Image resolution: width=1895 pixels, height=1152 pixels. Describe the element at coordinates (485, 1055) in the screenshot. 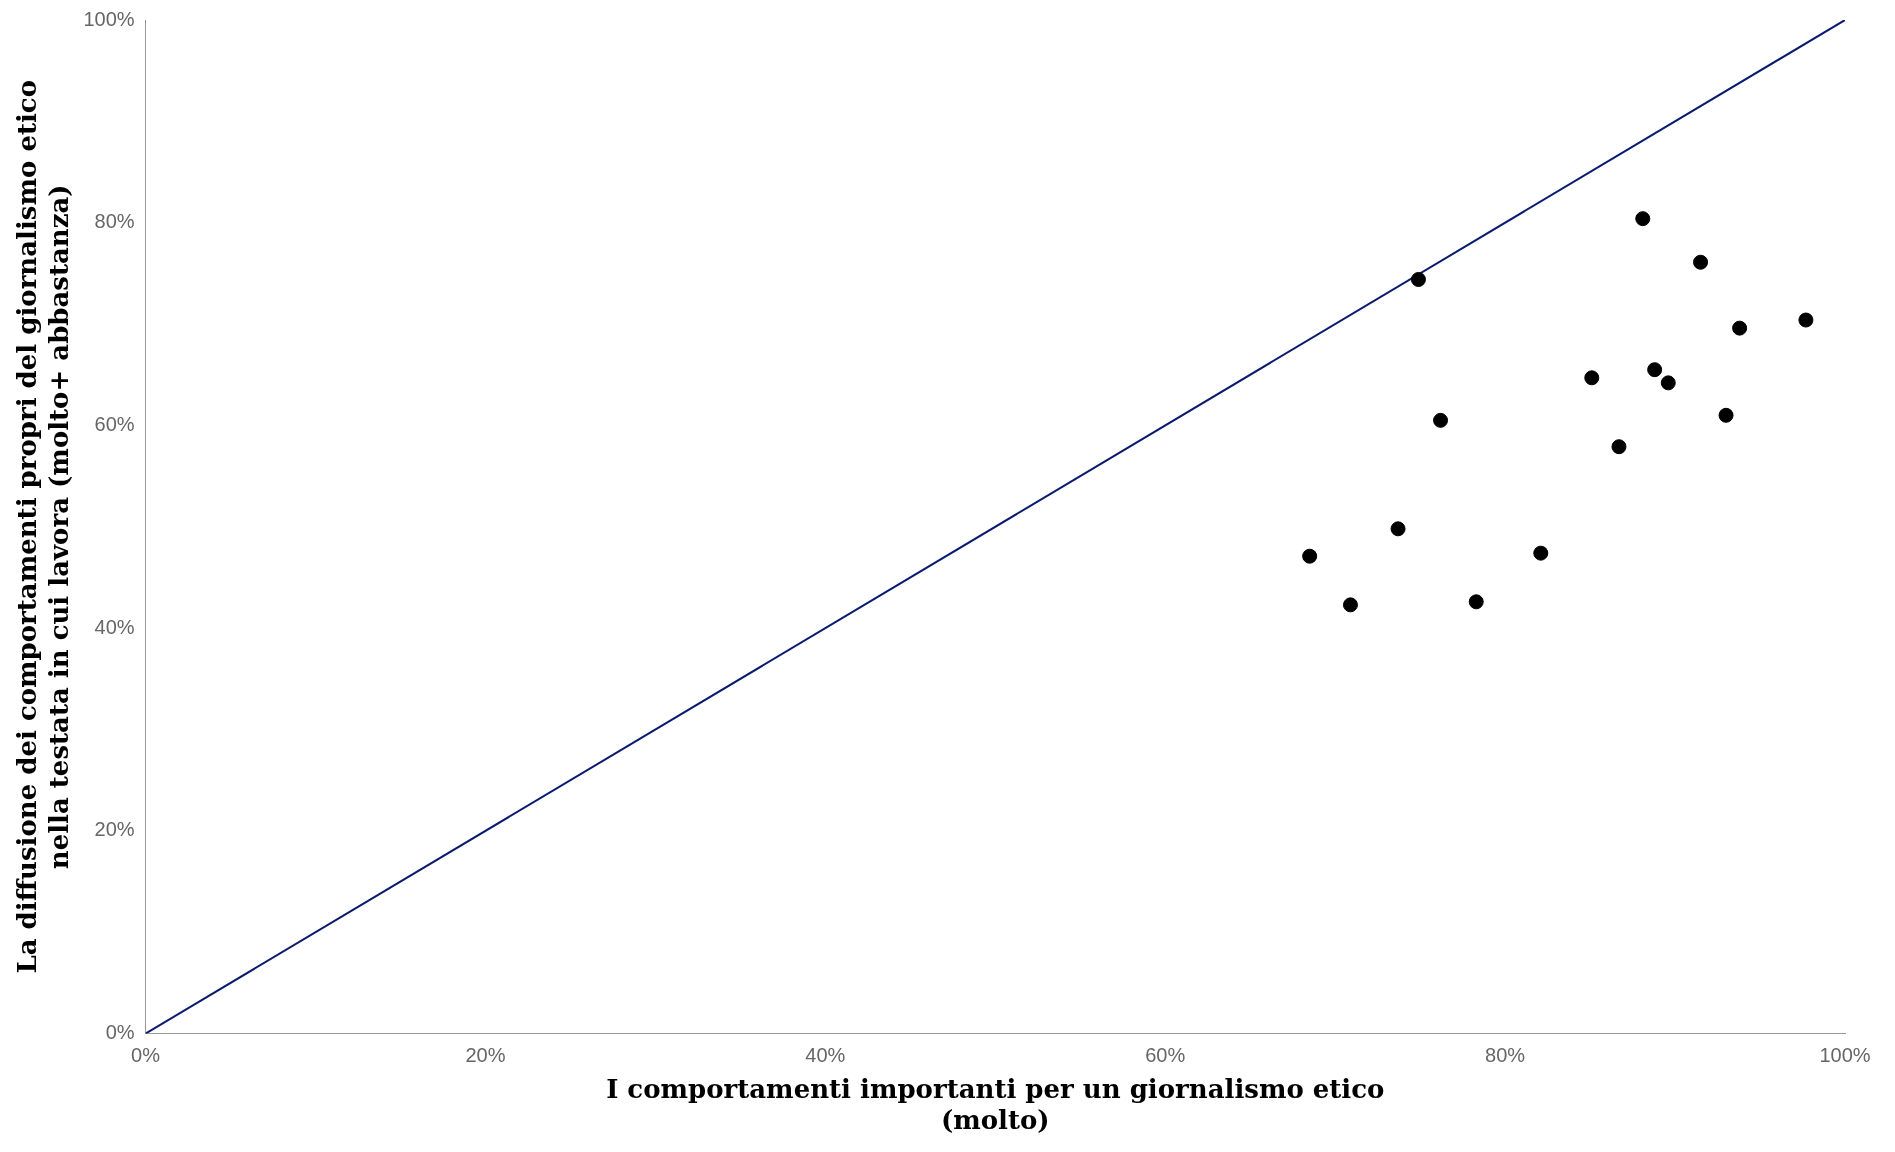

I see `x-tick-label: 20%` at that location.